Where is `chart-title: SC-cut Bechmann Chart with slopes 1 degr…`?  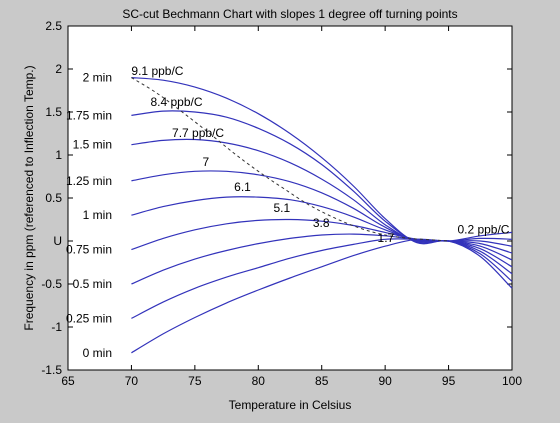 chart-title: SC-cut Bechmann Chart with slopes 1 degr… is located at coordinates (289, 14).